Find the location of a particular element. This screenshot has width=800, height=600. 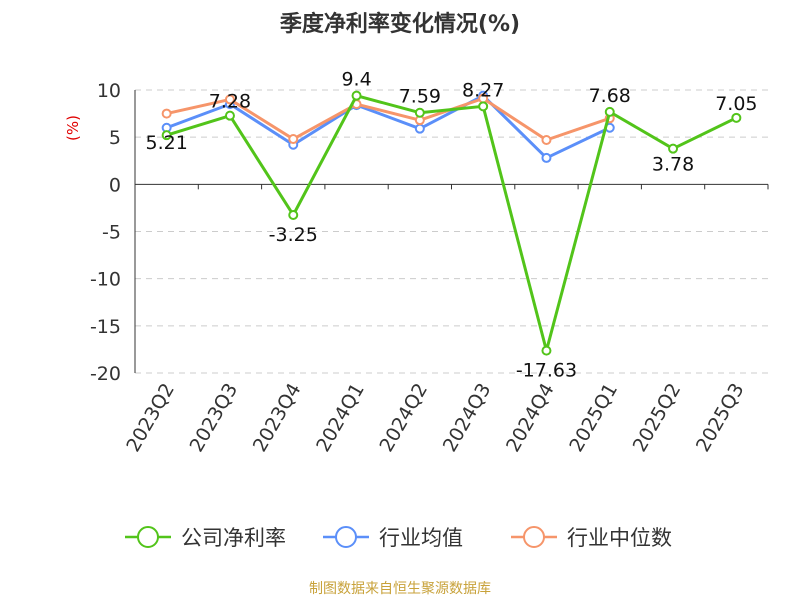

data-label: 5.21 is located at coordinates (166, 143).